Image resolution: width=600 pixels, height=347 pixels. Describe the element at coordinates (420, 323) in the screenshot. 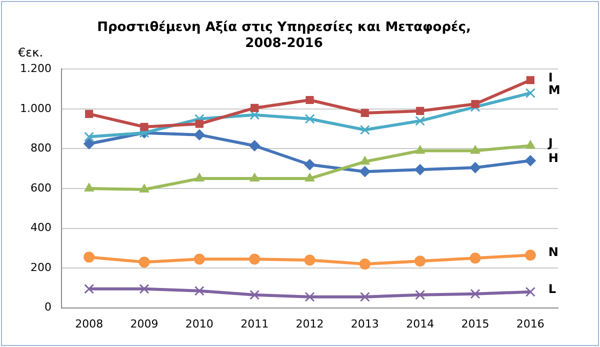

I see `x-tick-label: 2014` at that location.